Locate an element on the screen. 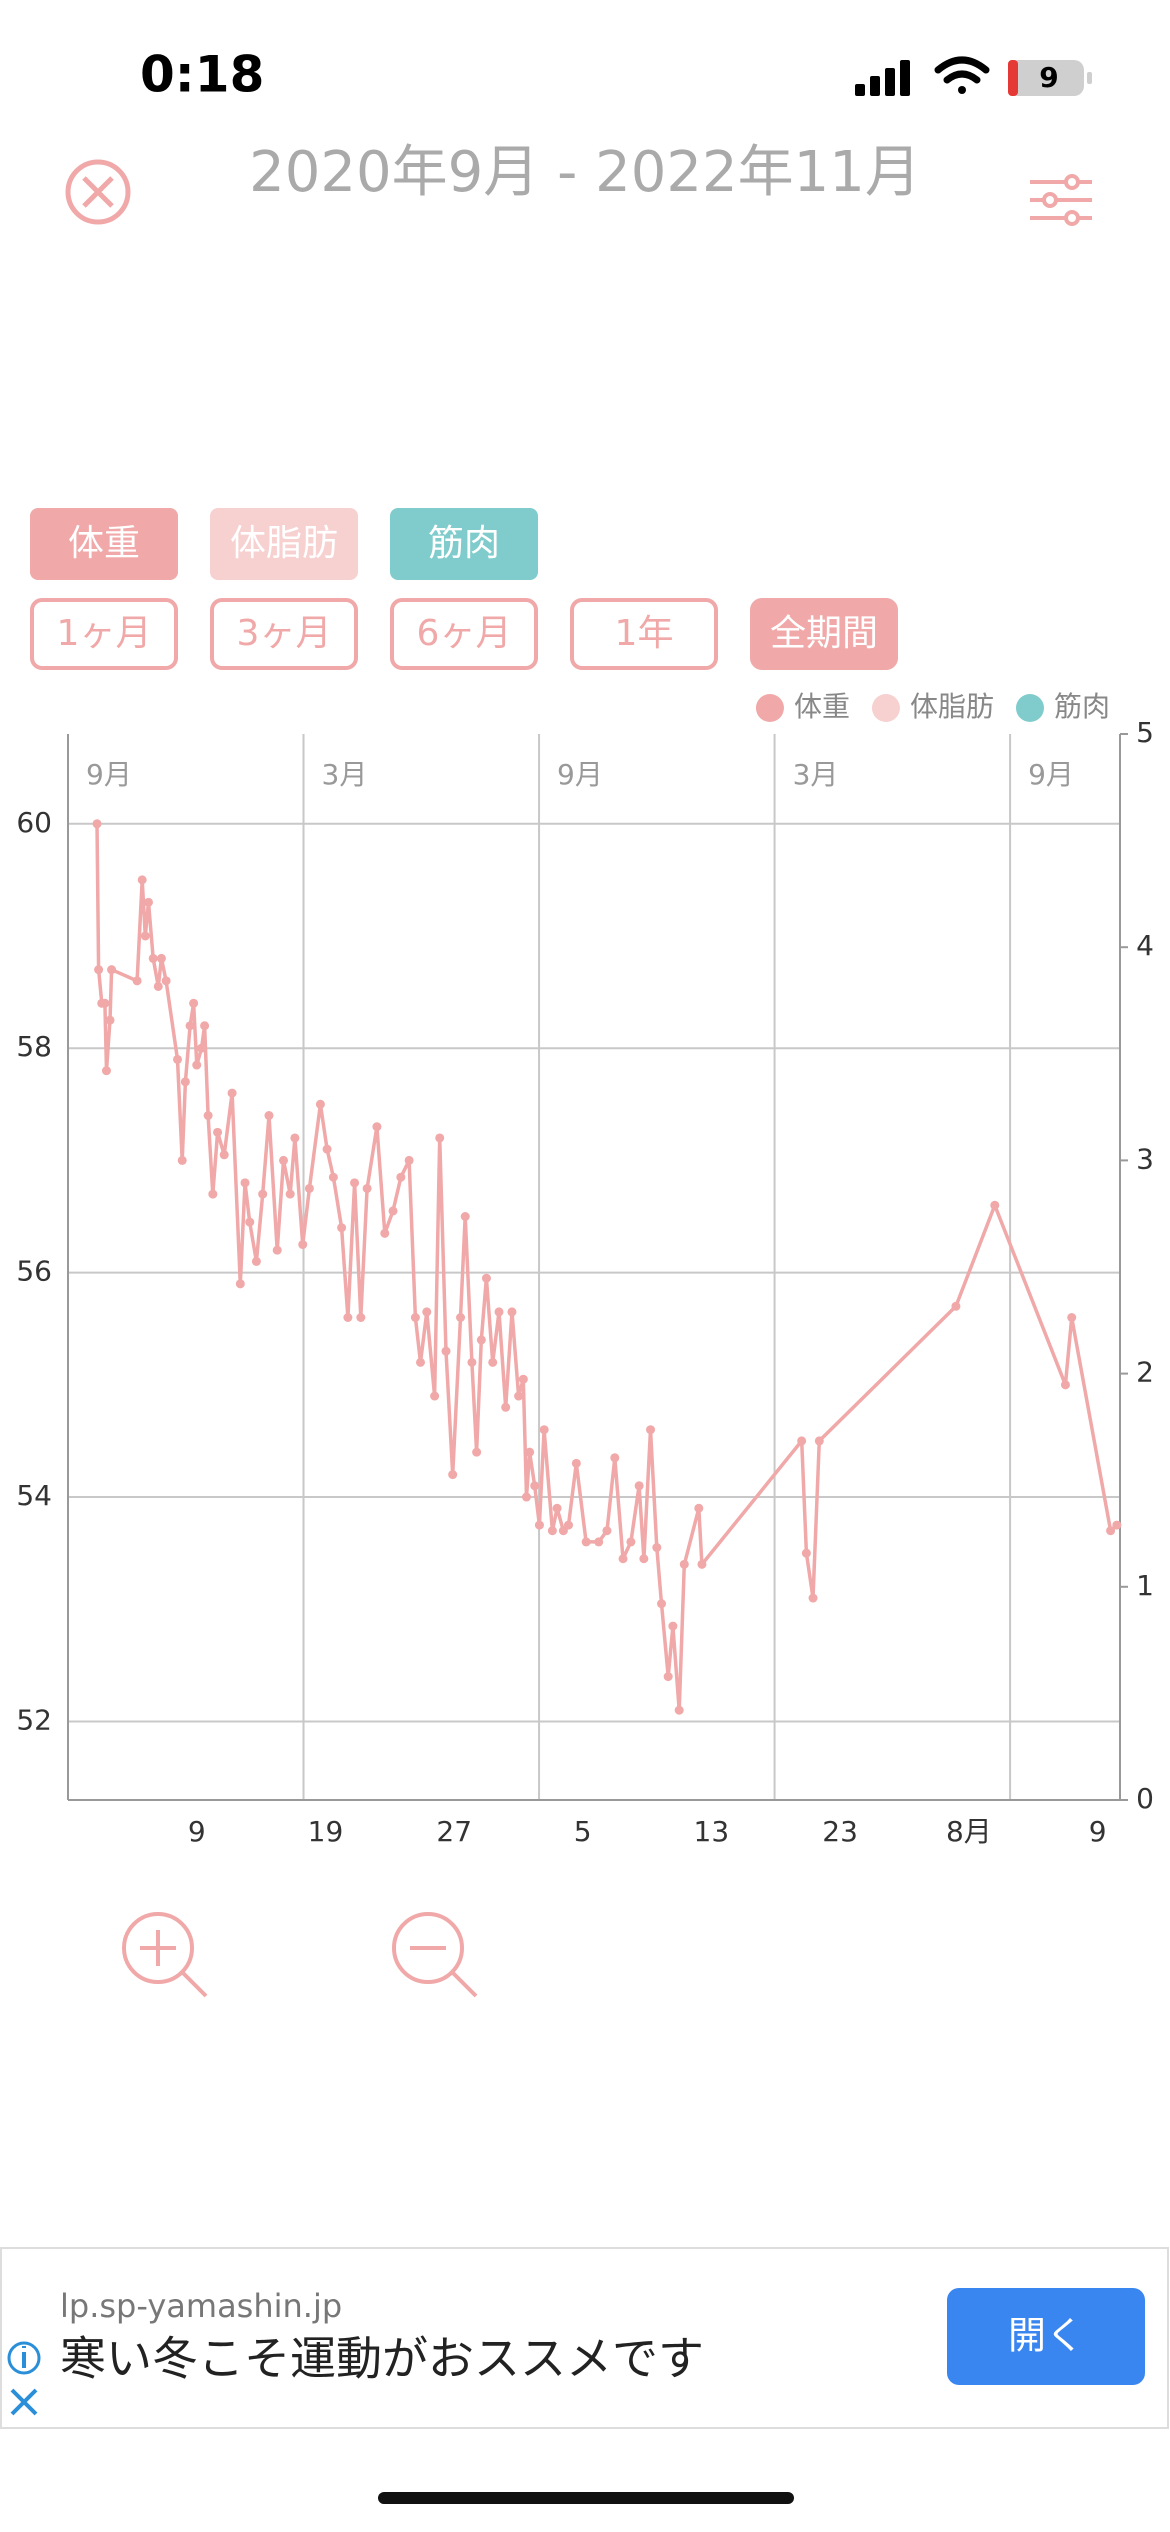  ad-open-button: 開く is located at coordinates (1046, 2336).